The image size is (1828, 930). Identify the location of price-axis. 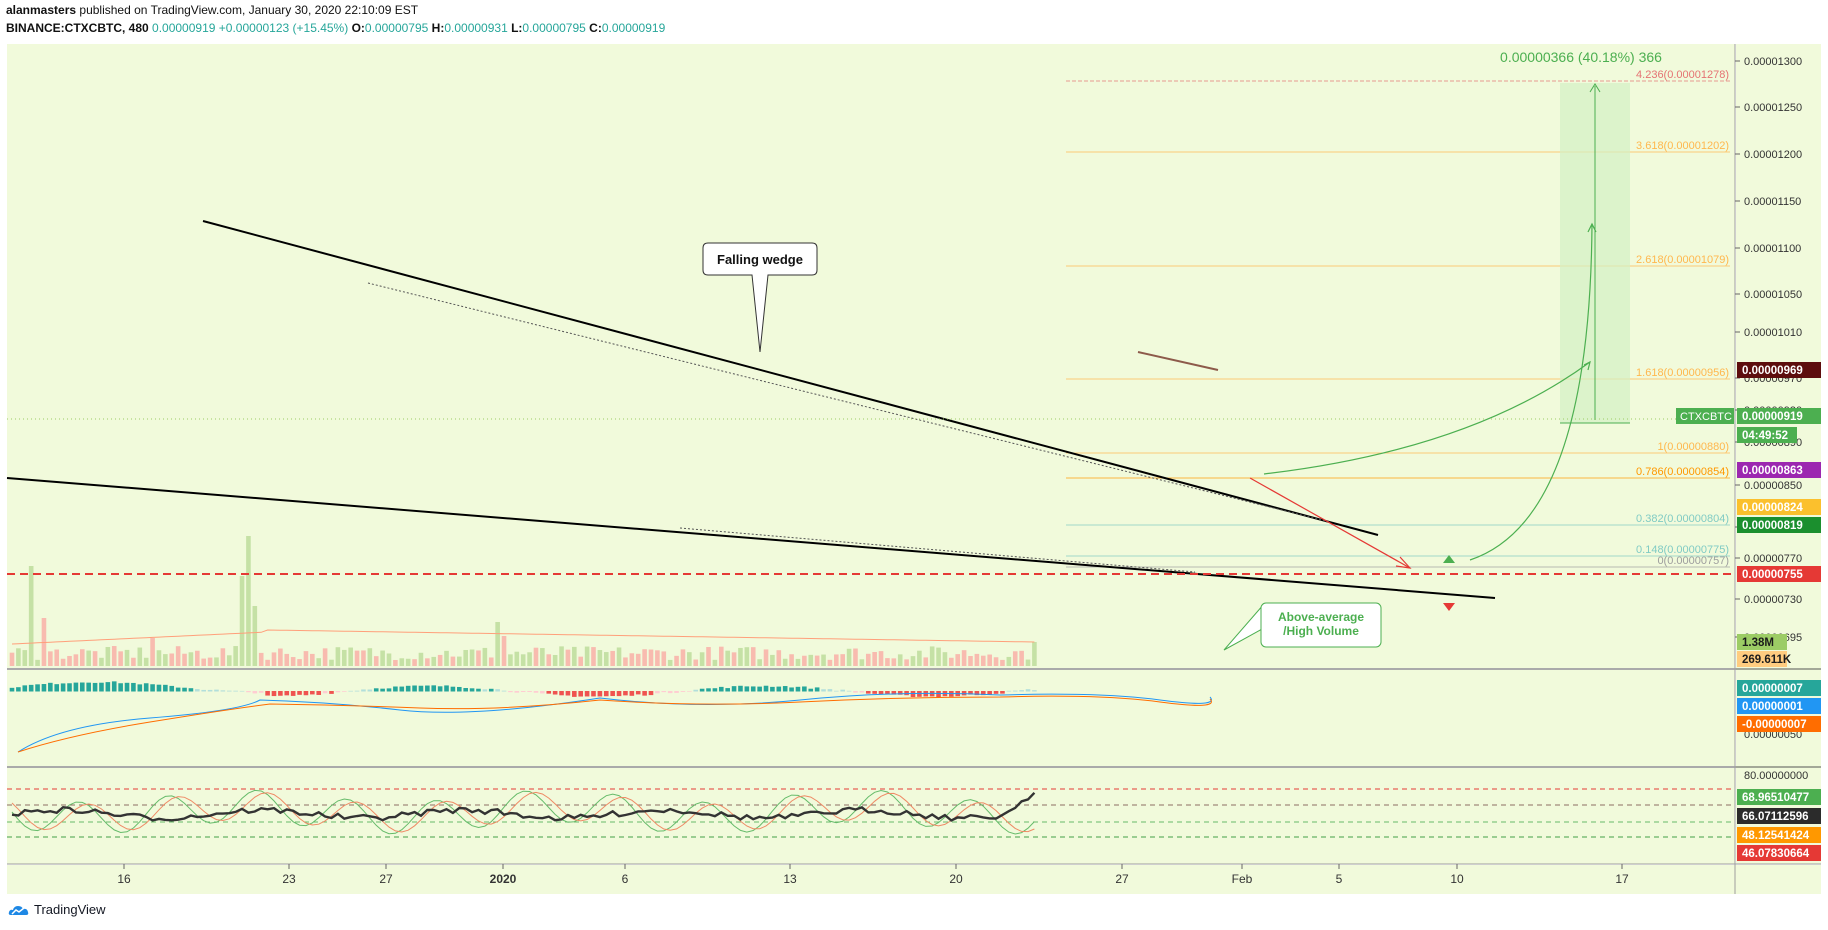
(1778, 454).